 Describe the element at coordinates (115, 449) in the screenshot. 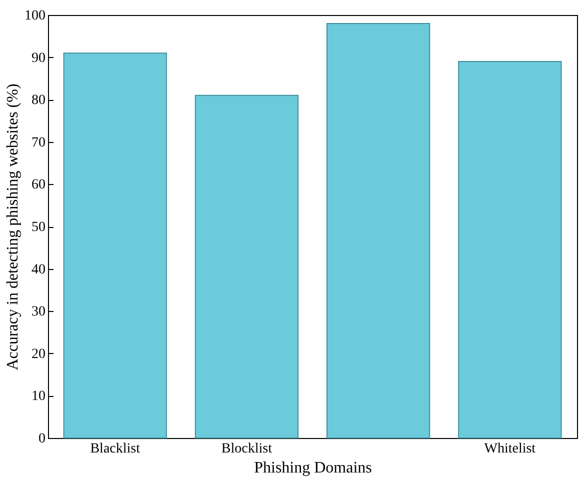

I see `x-tick-label: Blacklist` at that location.